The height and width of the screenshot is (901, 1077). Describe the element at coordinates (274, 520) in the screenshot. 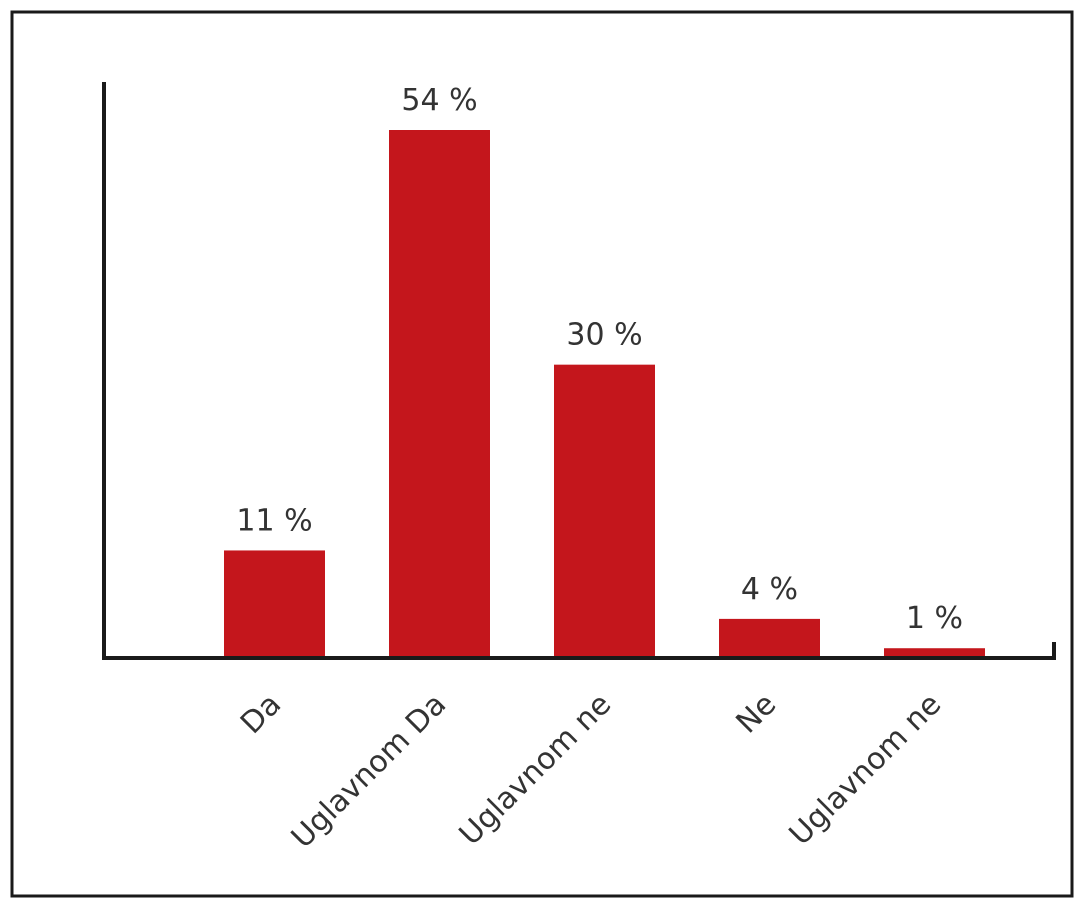

I see `bar-value-label: 11 %` at that location.